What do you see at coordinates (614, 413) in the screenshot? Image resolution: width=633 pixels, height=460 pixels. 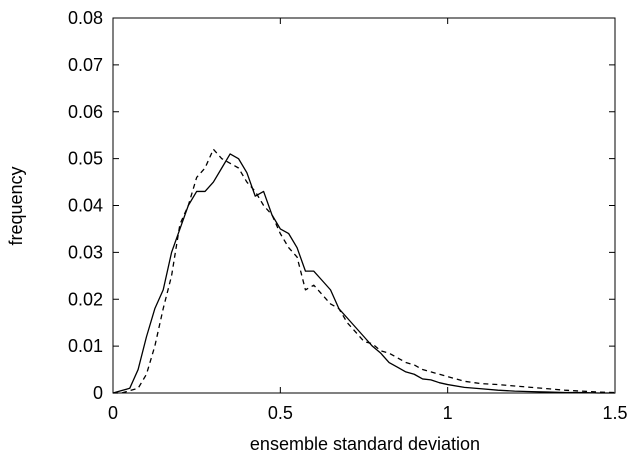 I see `x-tick-label: 1.5` at bounding box center [614, 413].